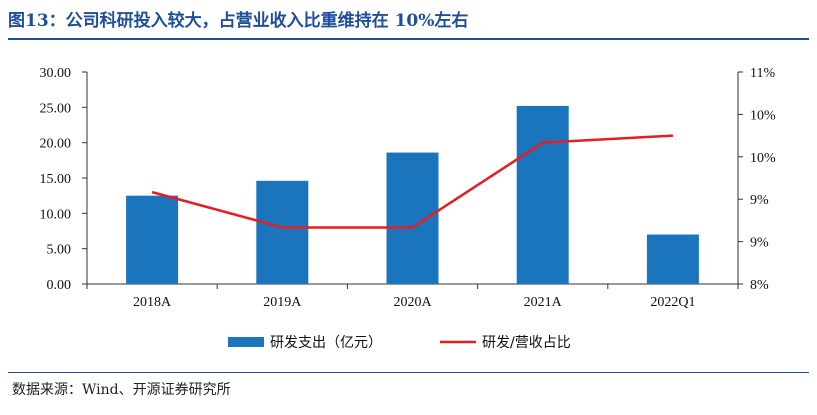 The height and width of the screenshot is (415, 817). Describe the element at coordinates (56, 179) in the screenshot. I see `left-tick-label: 15.00` at that location.